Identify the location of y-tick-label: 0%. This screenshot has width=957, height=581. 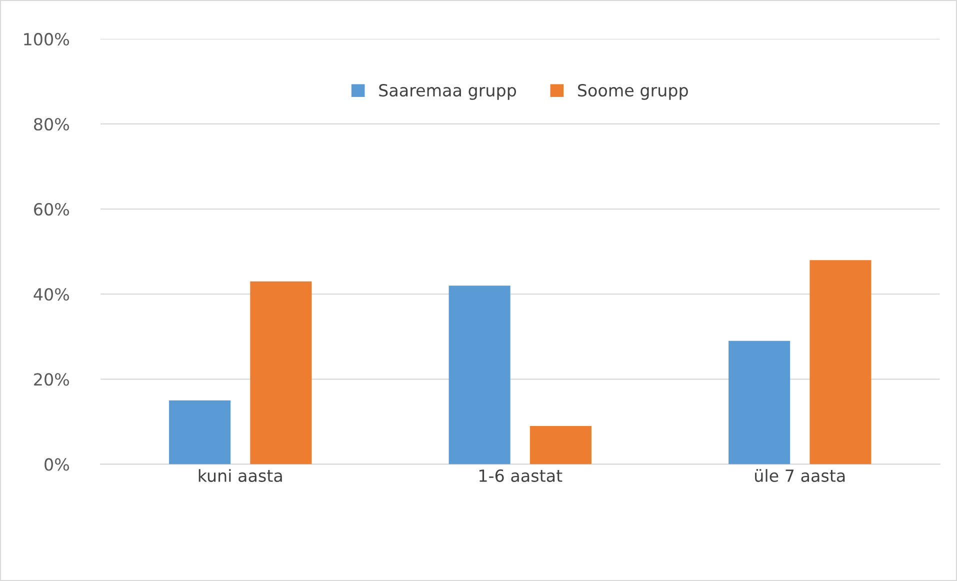
(57, 464).